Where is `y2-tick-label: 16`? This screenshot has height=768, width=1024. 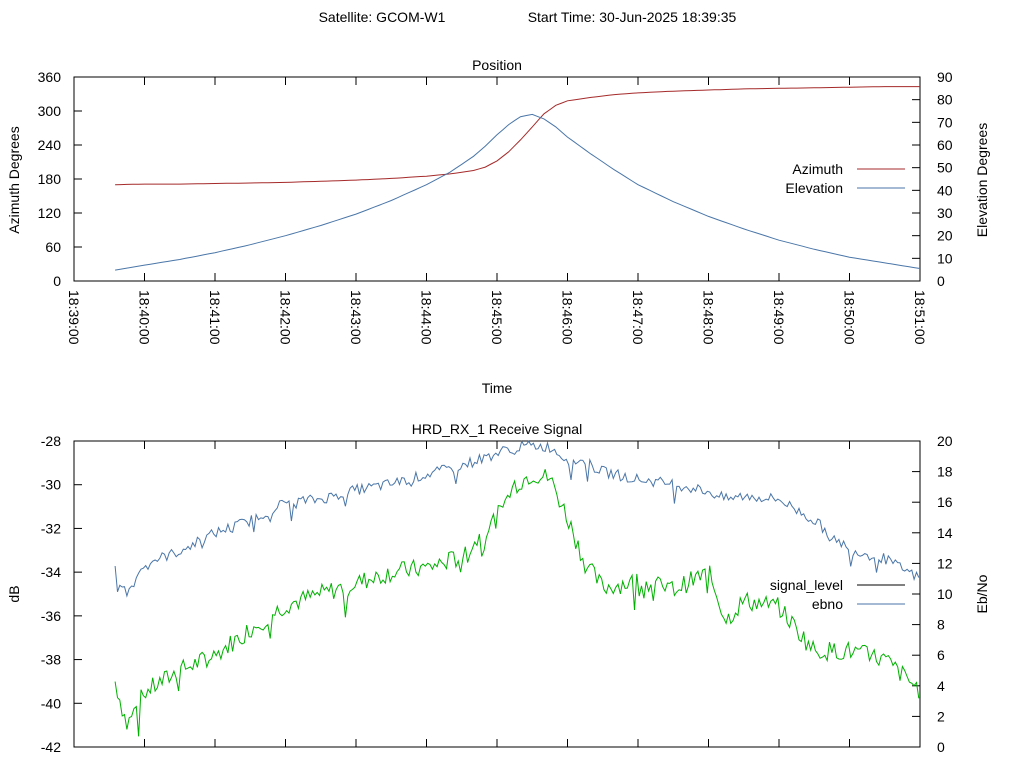
y2-tick-label: 16 is located at coordinates (945, 502).